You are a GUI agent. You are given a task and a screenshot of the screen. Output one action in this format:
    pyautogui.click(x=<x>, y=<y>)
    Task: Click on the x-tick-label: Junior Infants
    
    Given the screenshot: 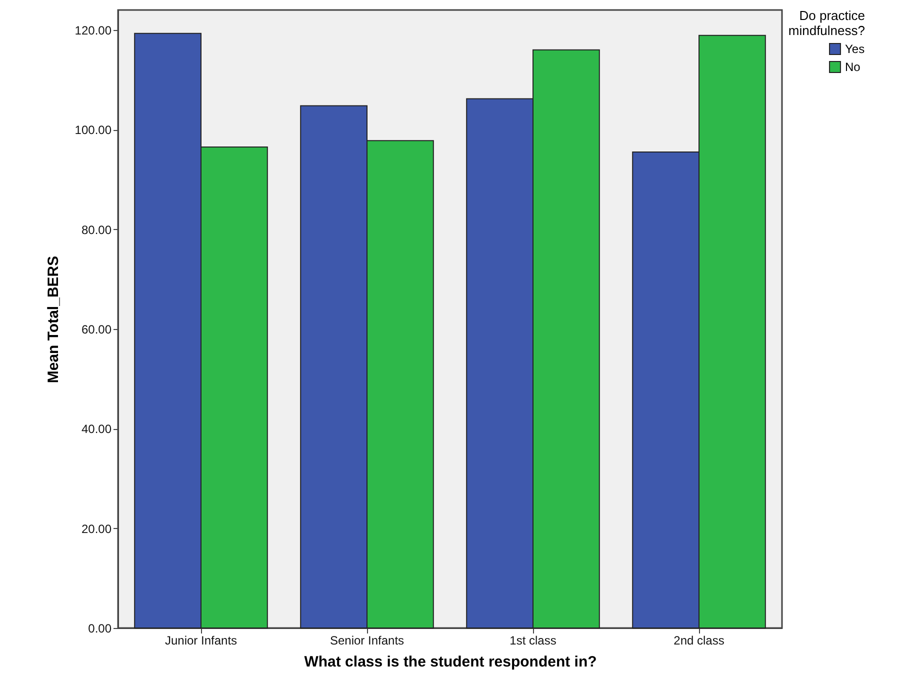 What is the action you would take?
    pyautogui.click(x=201, y=641)
    